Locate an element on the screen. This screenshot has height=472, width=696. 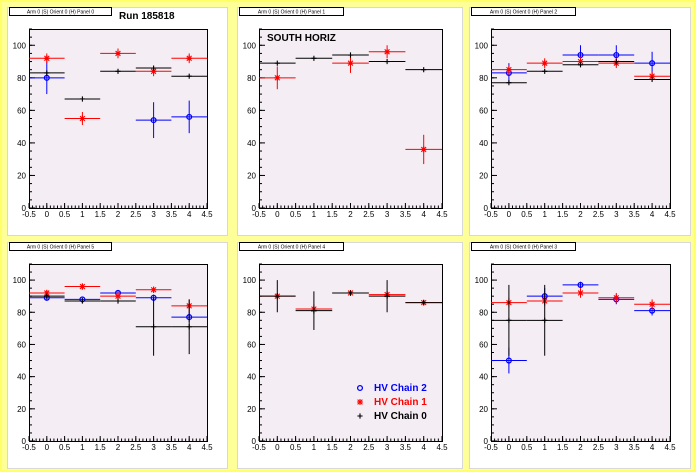
panel-title: Arm 0 (S) Orient 0 (H) Panel 0 is located at coordinates (60, 12).